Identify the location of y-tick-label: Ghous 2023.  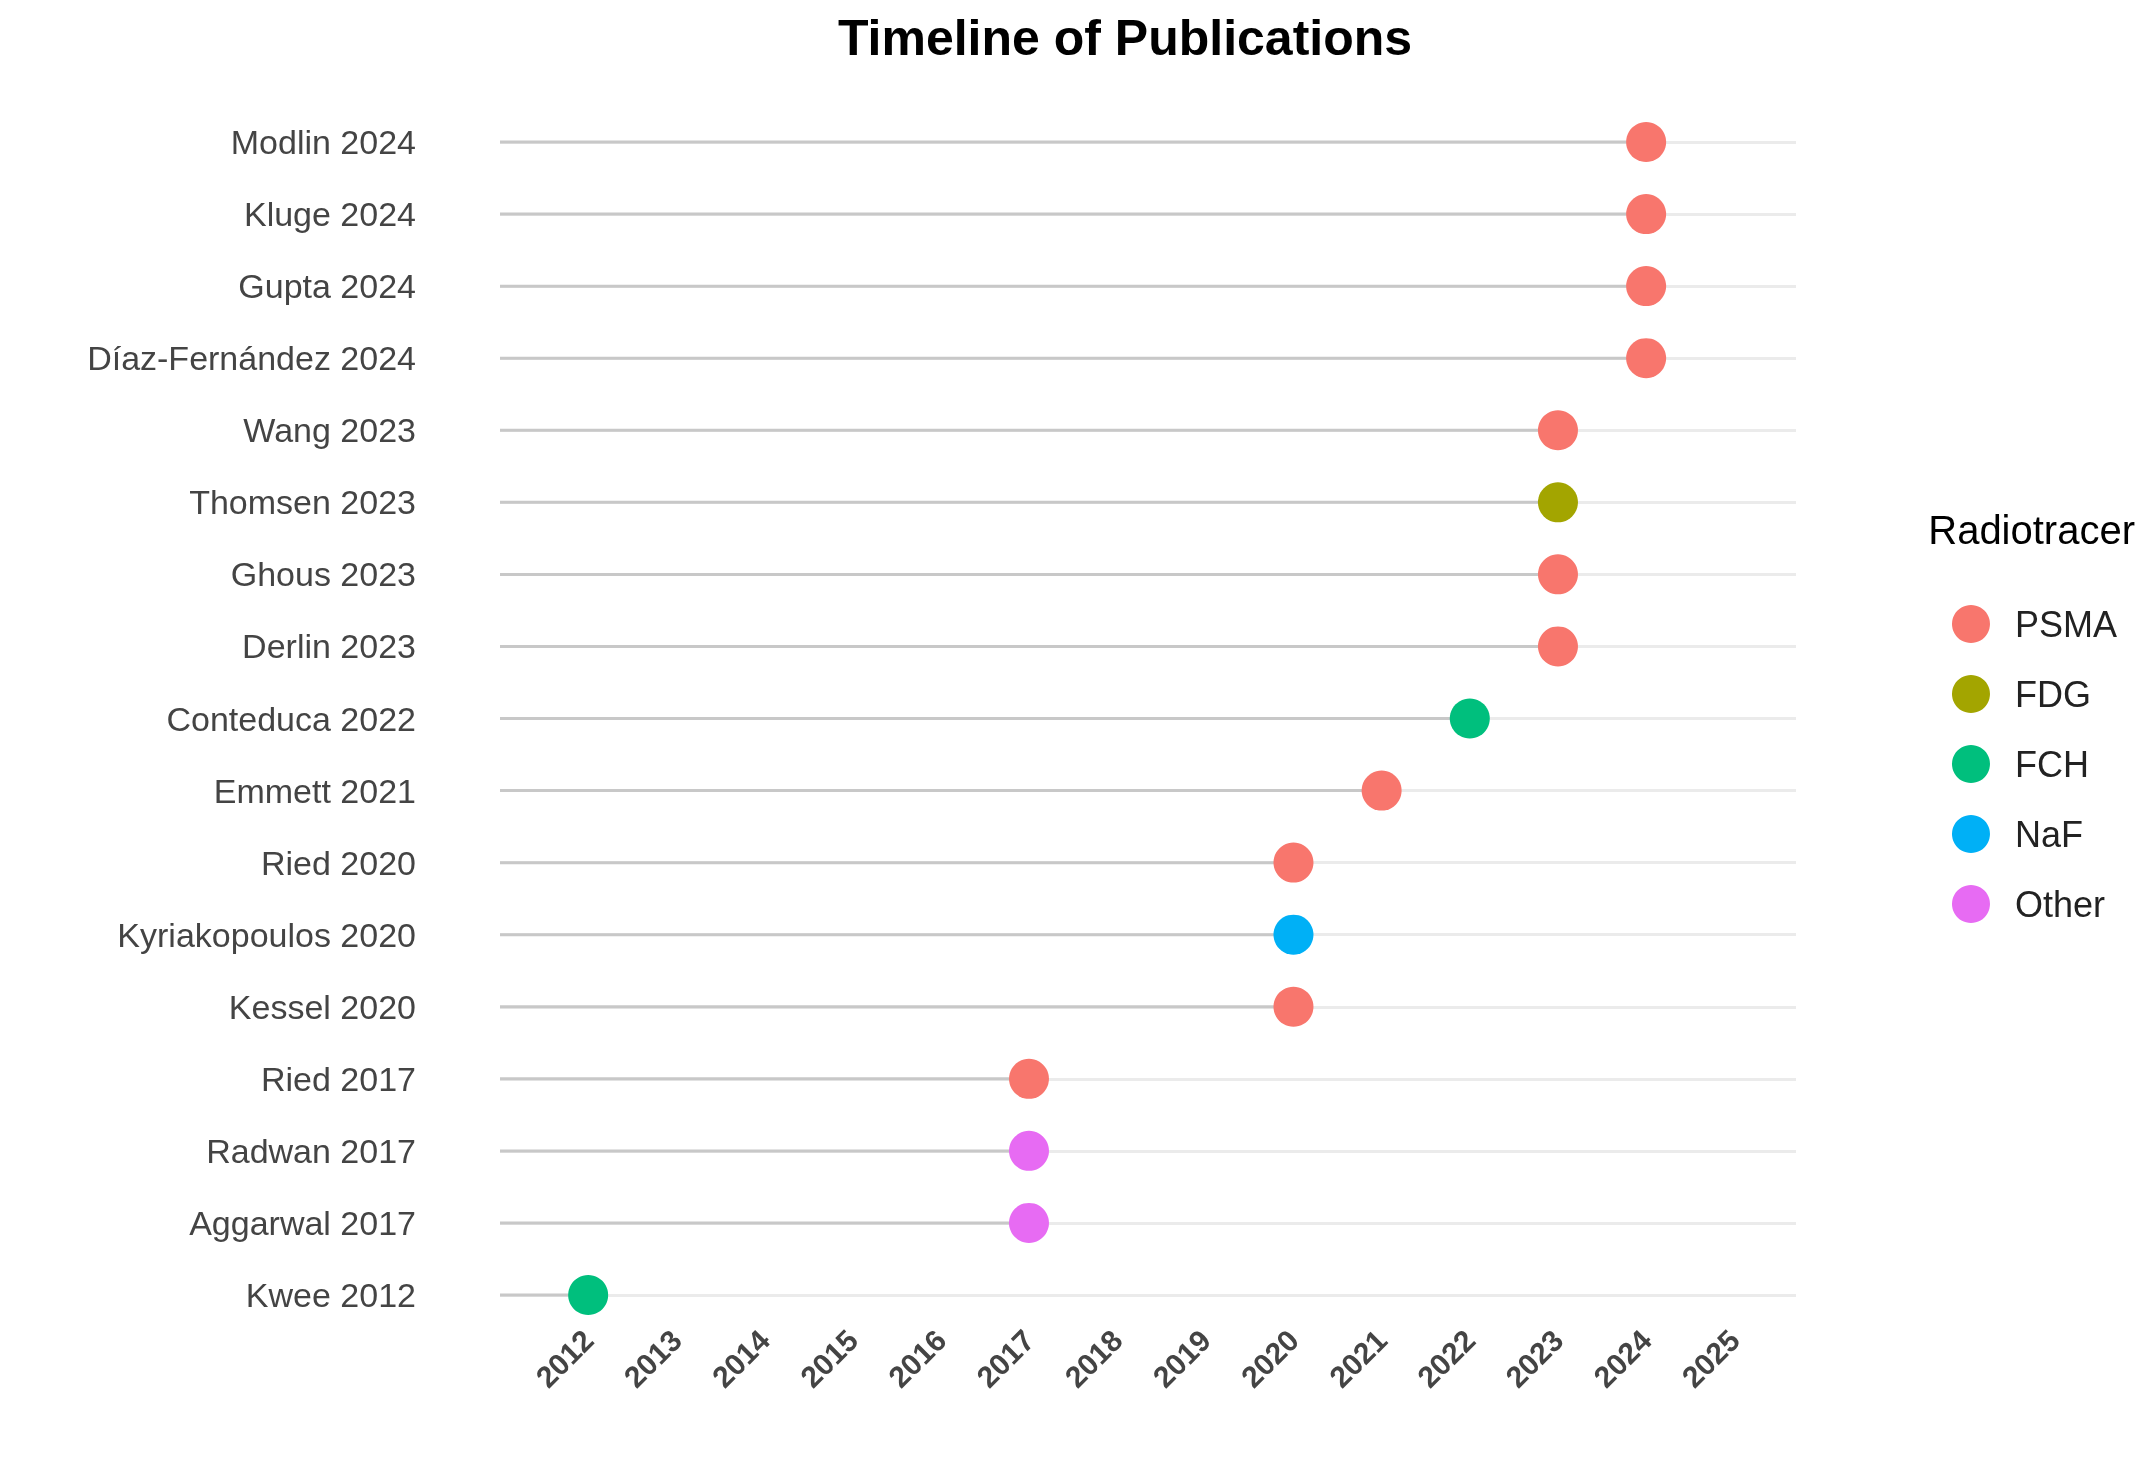
(323, 574).